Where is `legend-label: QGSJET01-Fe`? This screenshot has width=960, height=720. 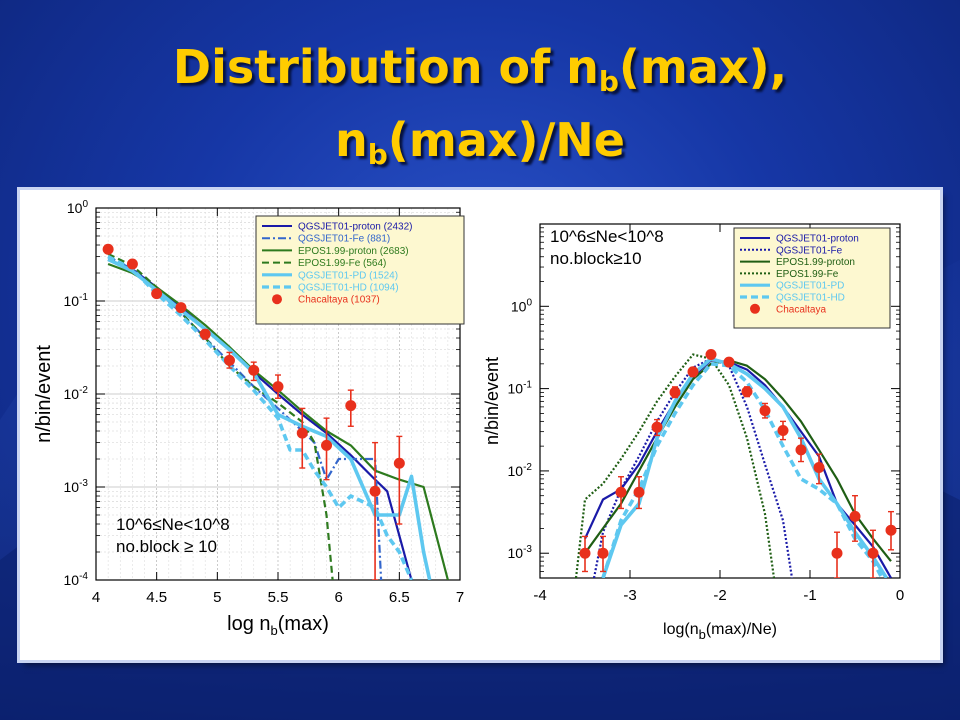 legend-label: QGSJET01-Fe is located at coordinates (809, 250).